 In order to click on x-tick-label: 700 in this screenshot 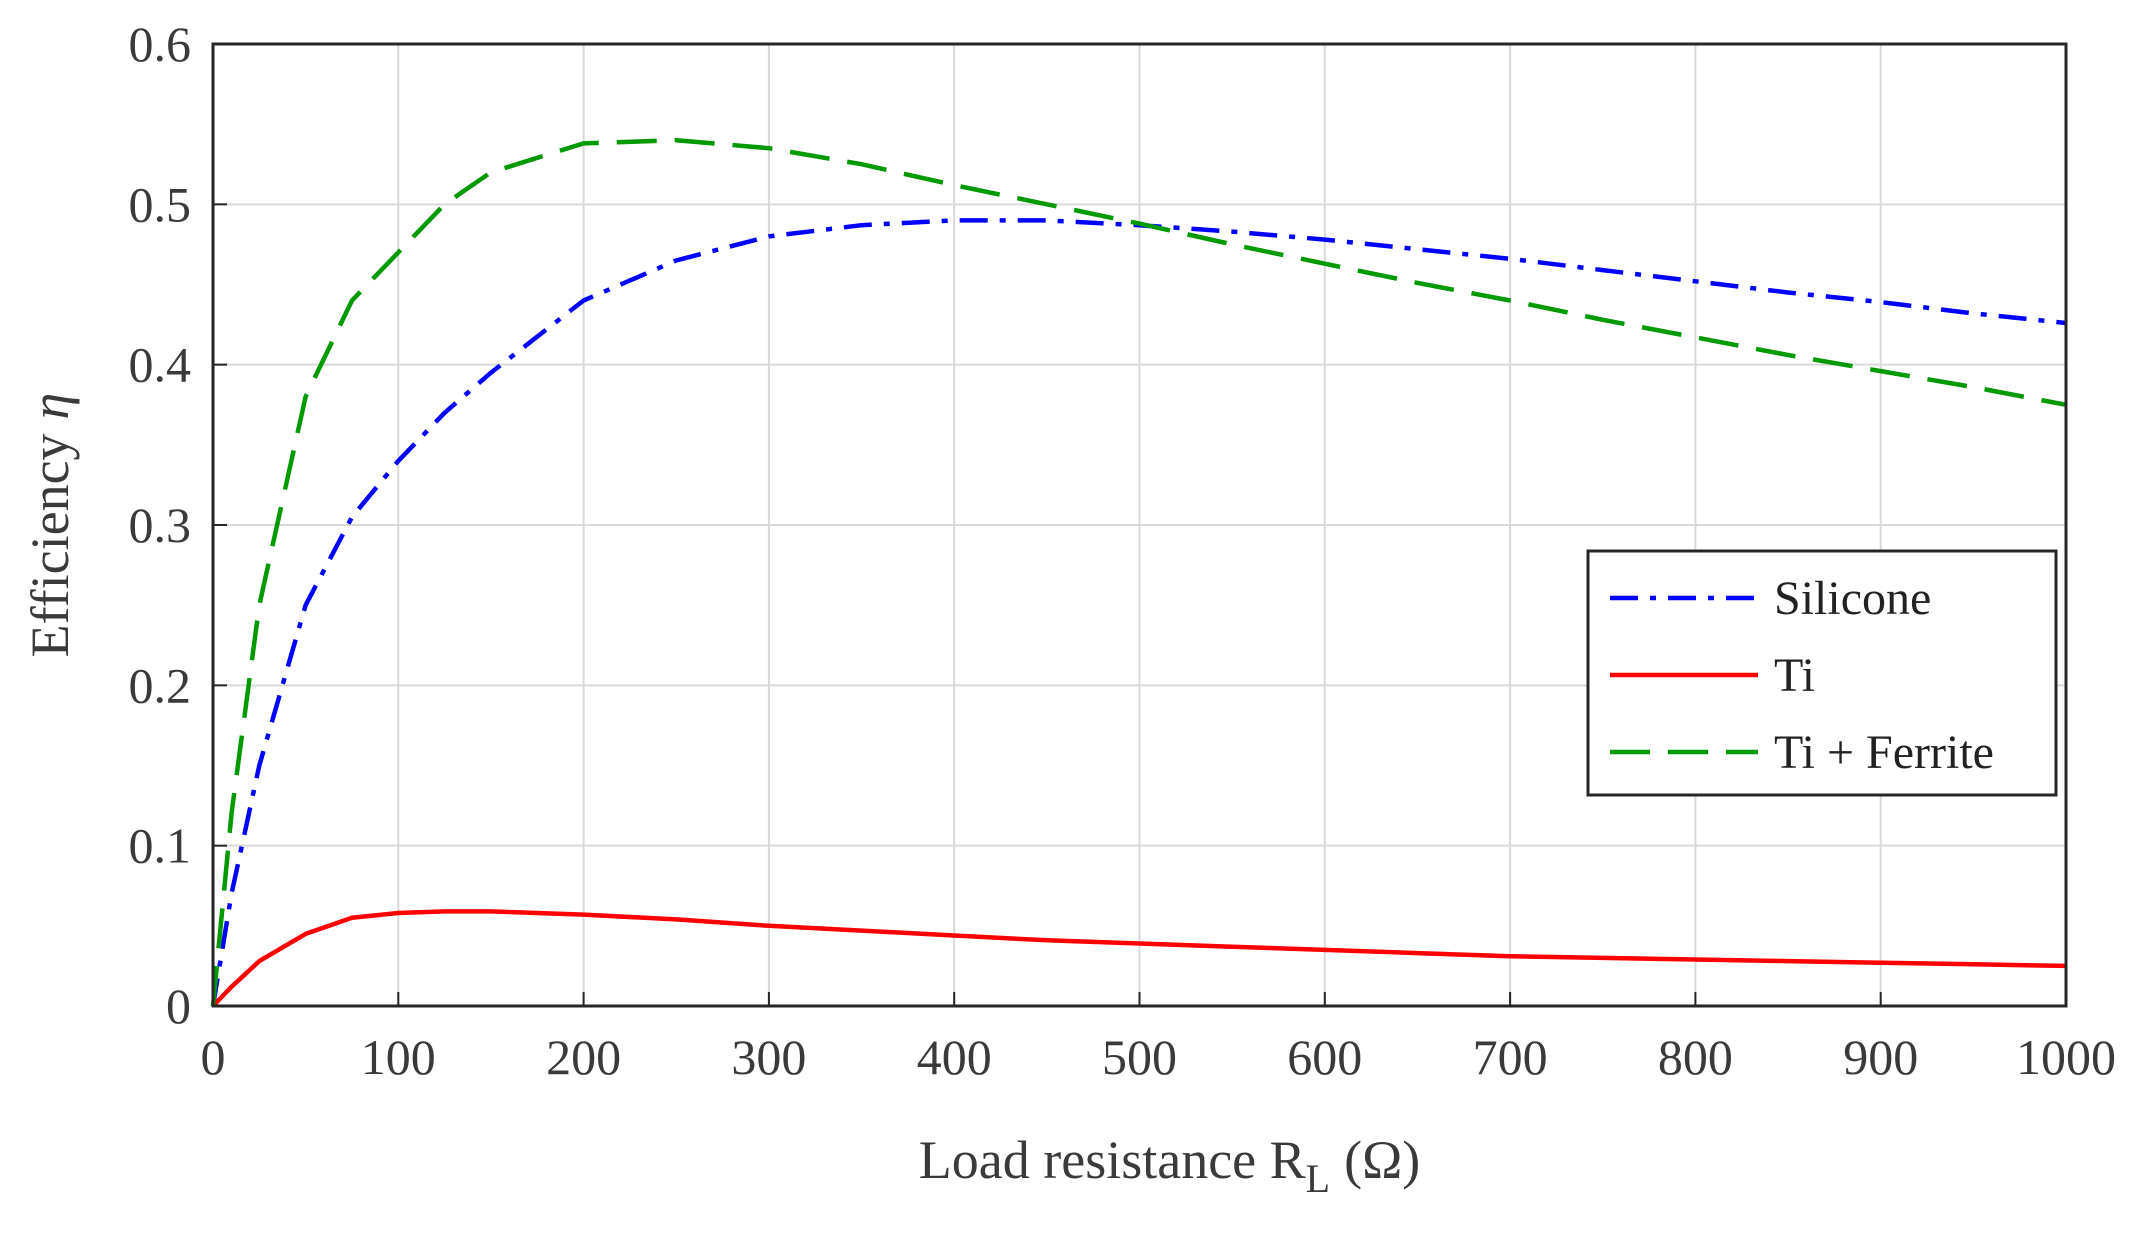, I will do `click(1510, 1057)`.